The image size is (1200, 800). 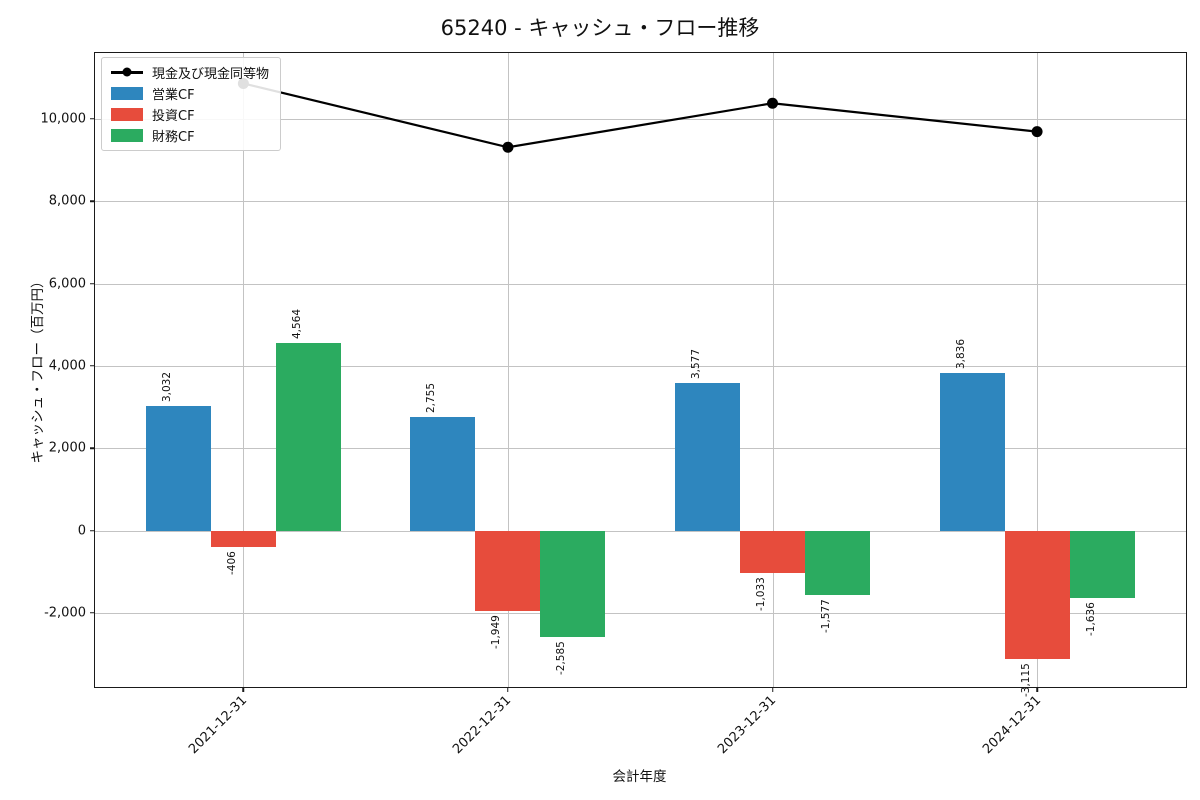 I want to click on legend-item-financing-cf: 財務CF, so click(x=190, y=136).